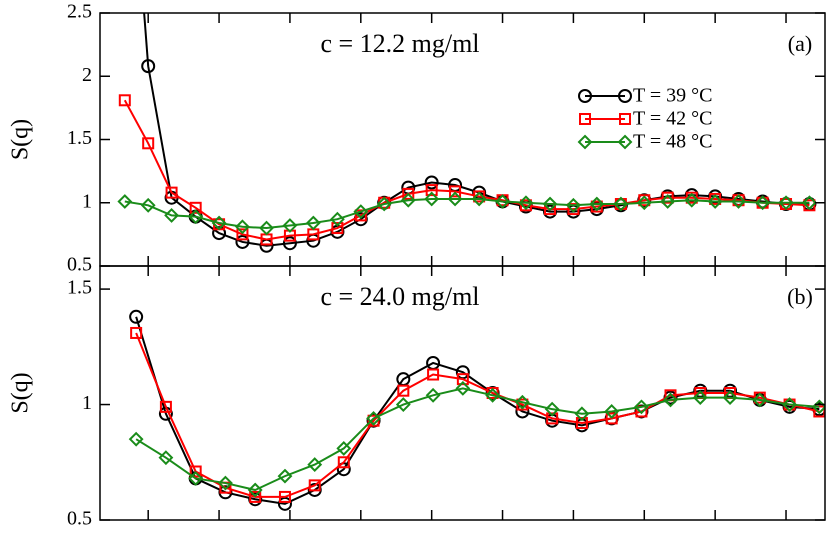  I want to click on y-tick-label: 2.5, so click(79, 12).